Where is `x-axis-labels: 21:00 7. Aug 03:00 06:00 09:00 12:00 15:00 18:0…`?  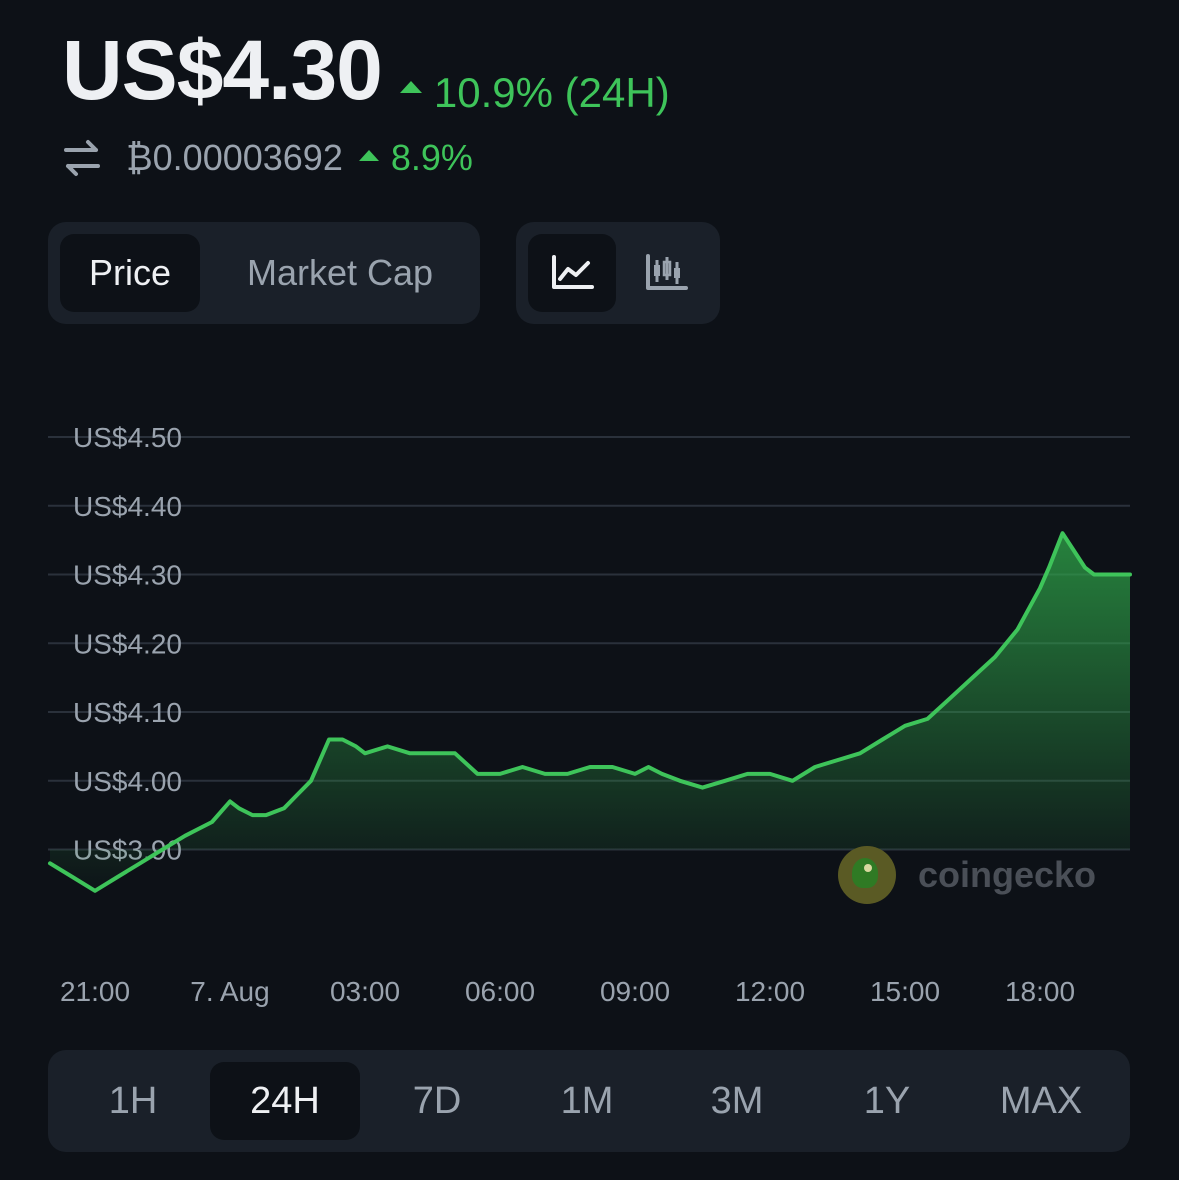
x-axis-labels: 21:00 7. Aug 03:00 06:00 09:00 12:00 15:00 18:0… is located at coordinates (589, 996).